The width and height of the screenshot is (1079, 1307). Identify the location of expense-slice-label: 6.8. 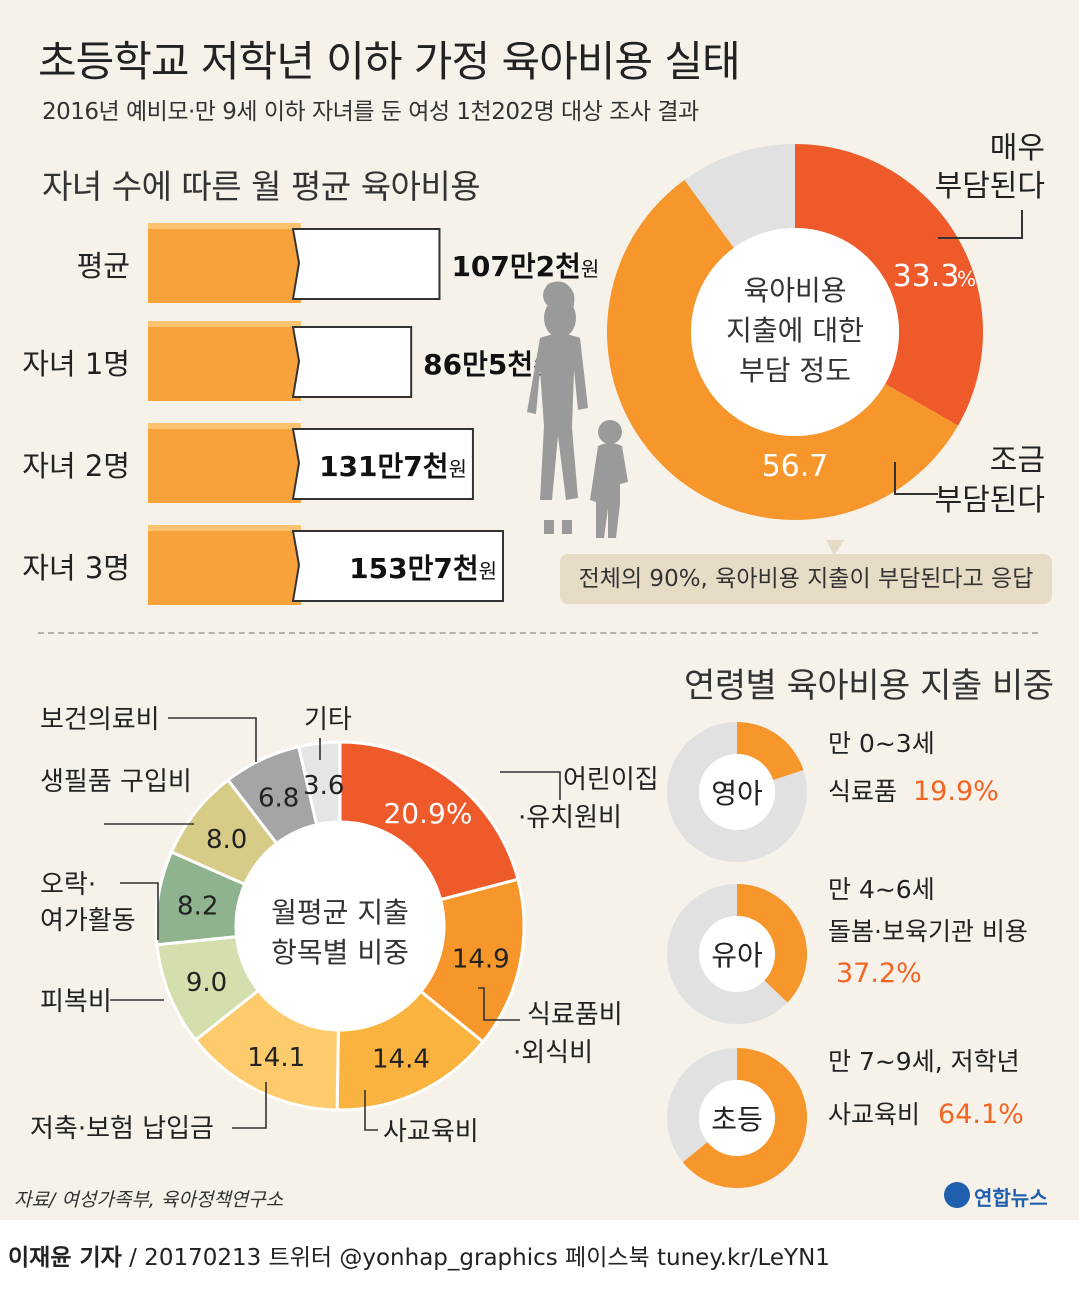
(278, 799).